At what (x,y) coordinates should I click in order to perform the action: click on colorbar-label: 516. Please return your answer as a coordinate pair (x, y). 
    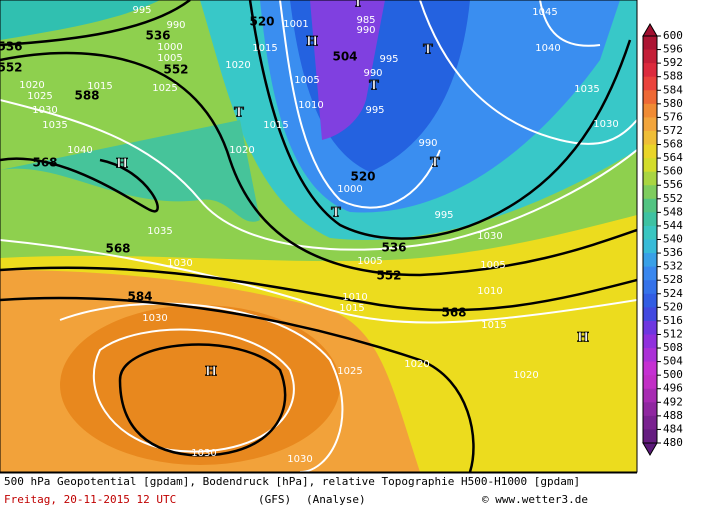
    Looking at the image, I should click on (673, 320).